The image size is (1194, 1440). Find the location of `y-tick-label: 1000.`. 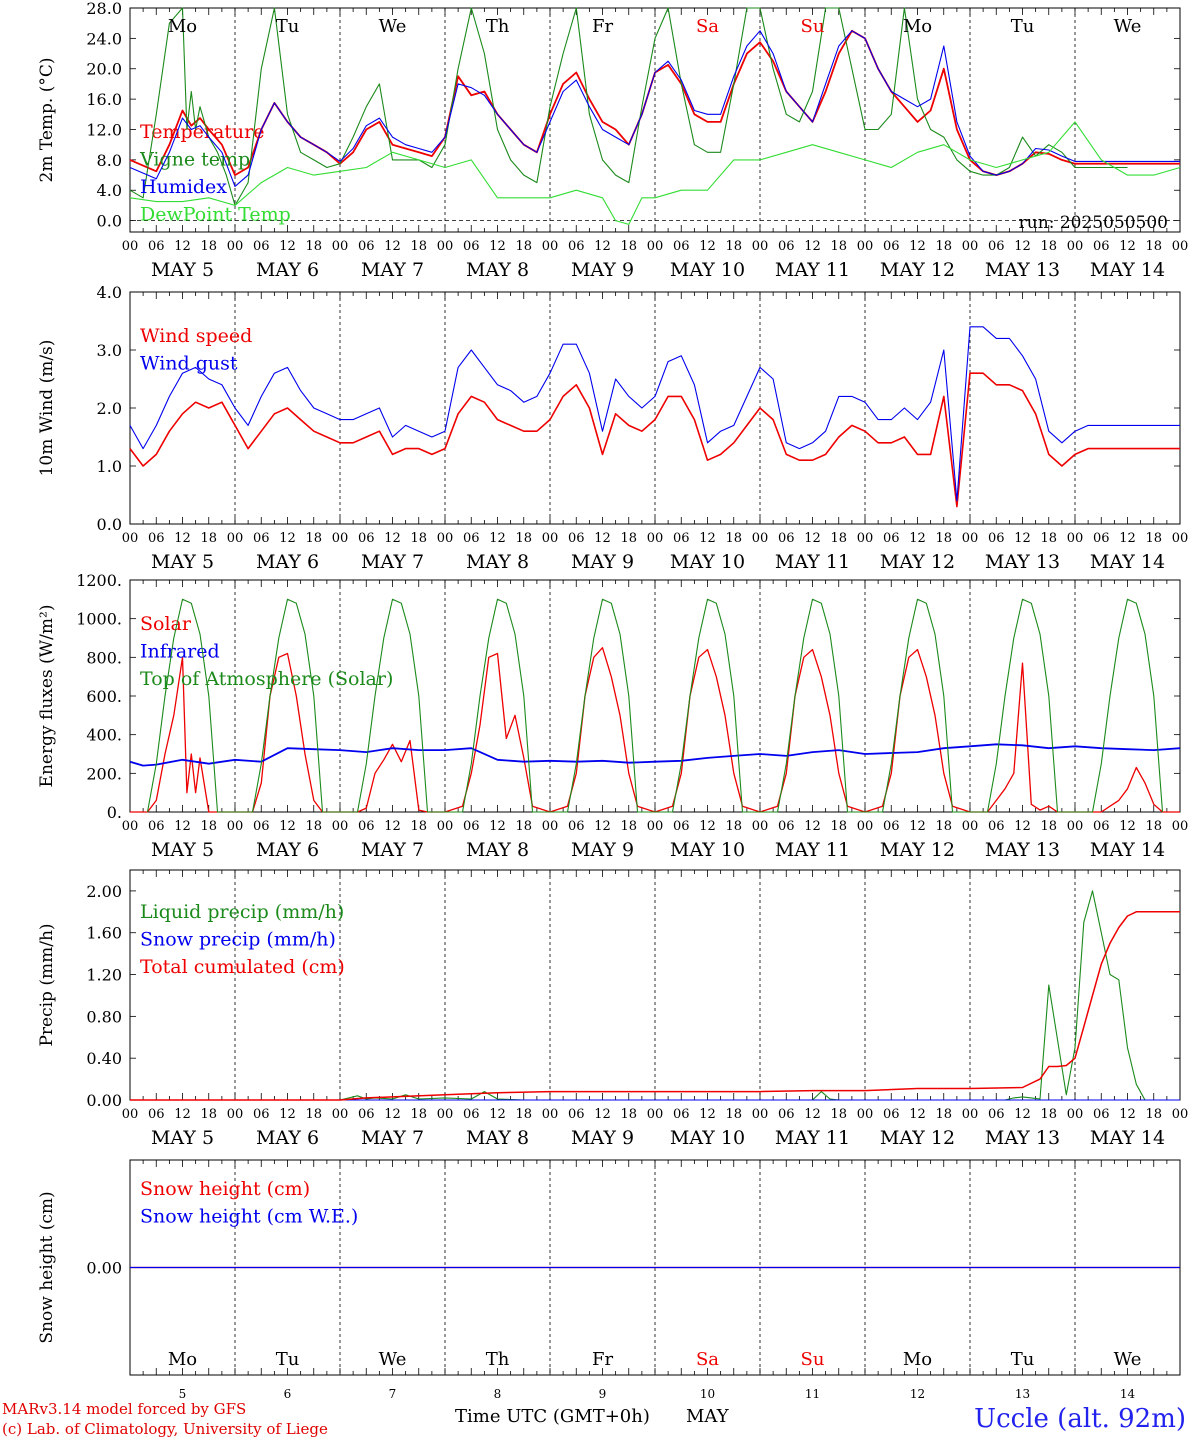

y-tick-label: 1000. is located at coordinates (99, 619).